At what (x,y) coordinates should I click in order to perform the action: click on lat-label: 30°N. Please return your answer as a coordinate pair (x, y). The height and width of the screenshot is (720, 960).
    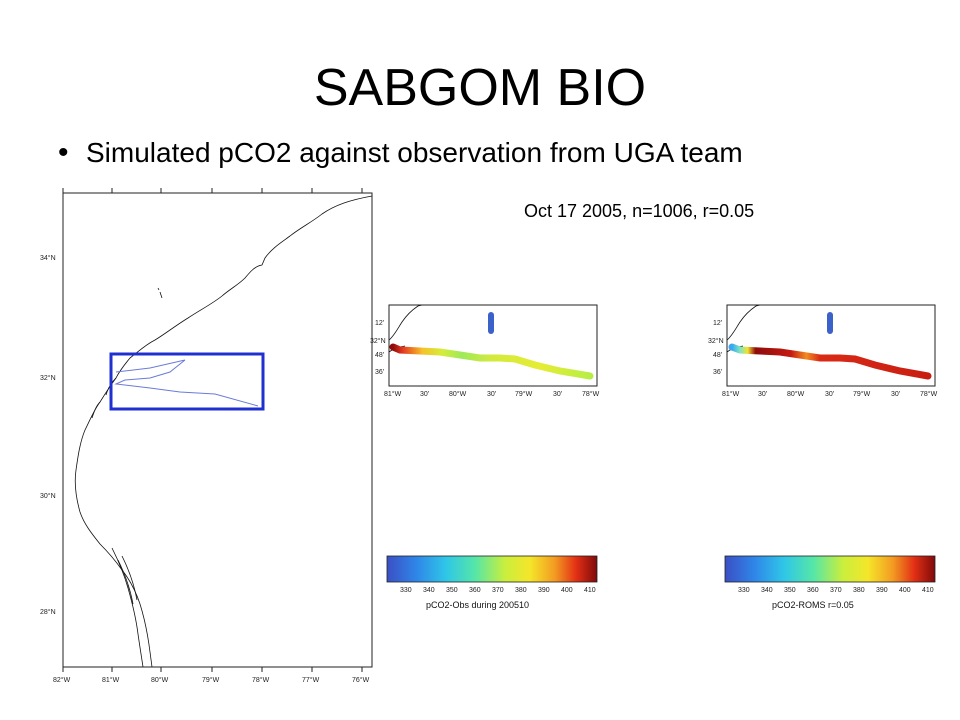
    Looking at the image, I should click on (48, 496).